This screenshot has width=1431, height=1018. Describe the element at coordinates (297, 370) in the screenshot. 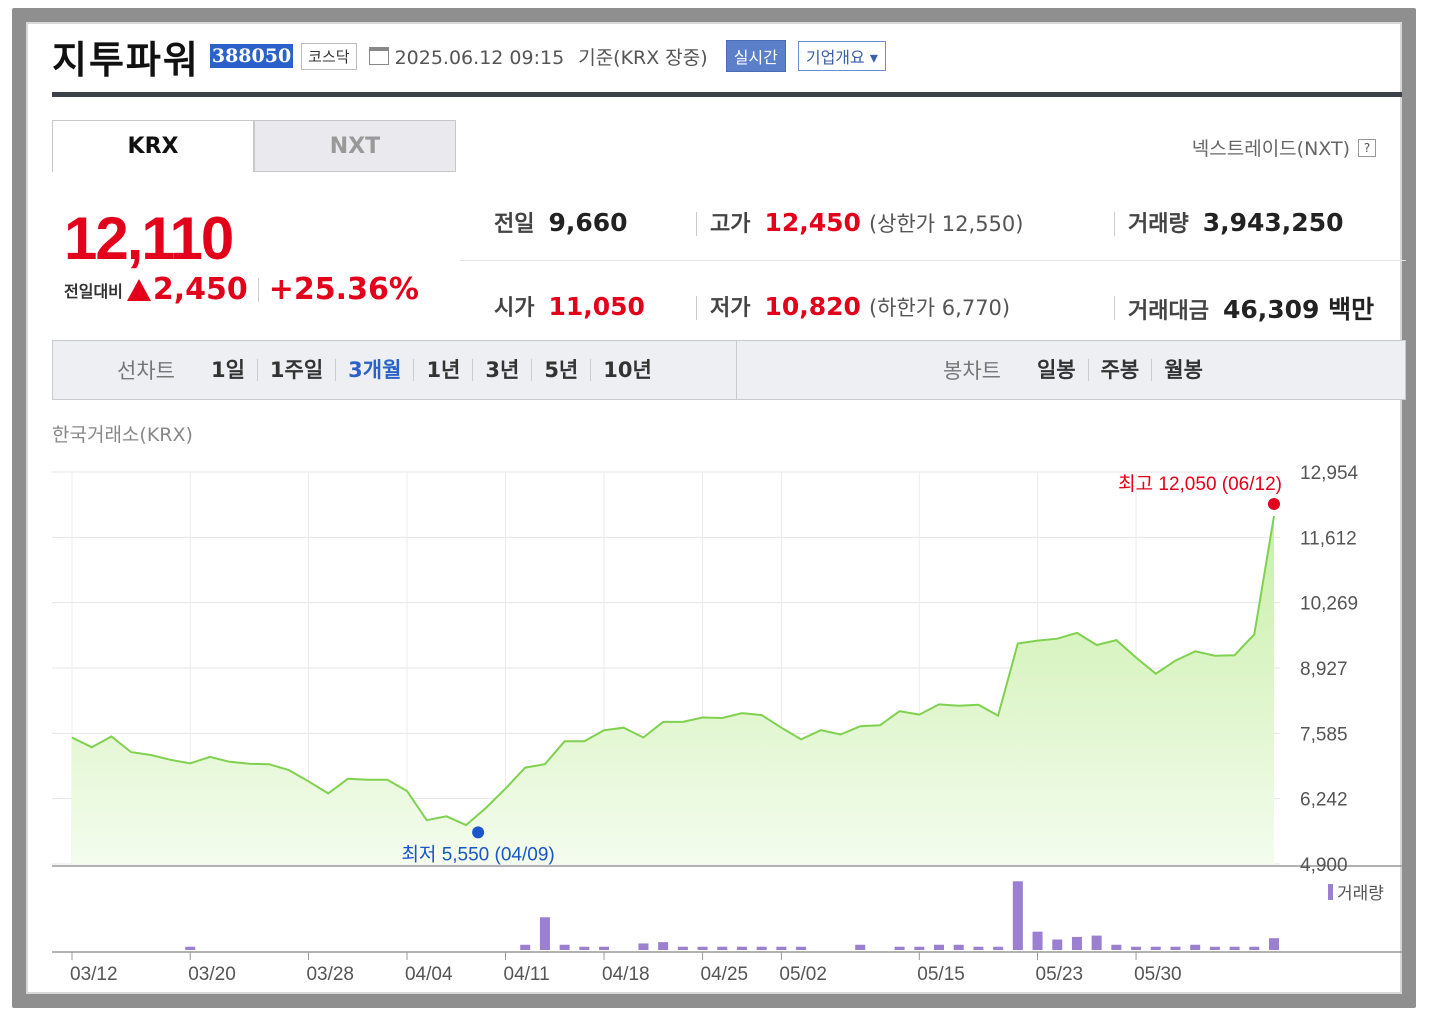

I see `range-1w: 1주일` at that location.